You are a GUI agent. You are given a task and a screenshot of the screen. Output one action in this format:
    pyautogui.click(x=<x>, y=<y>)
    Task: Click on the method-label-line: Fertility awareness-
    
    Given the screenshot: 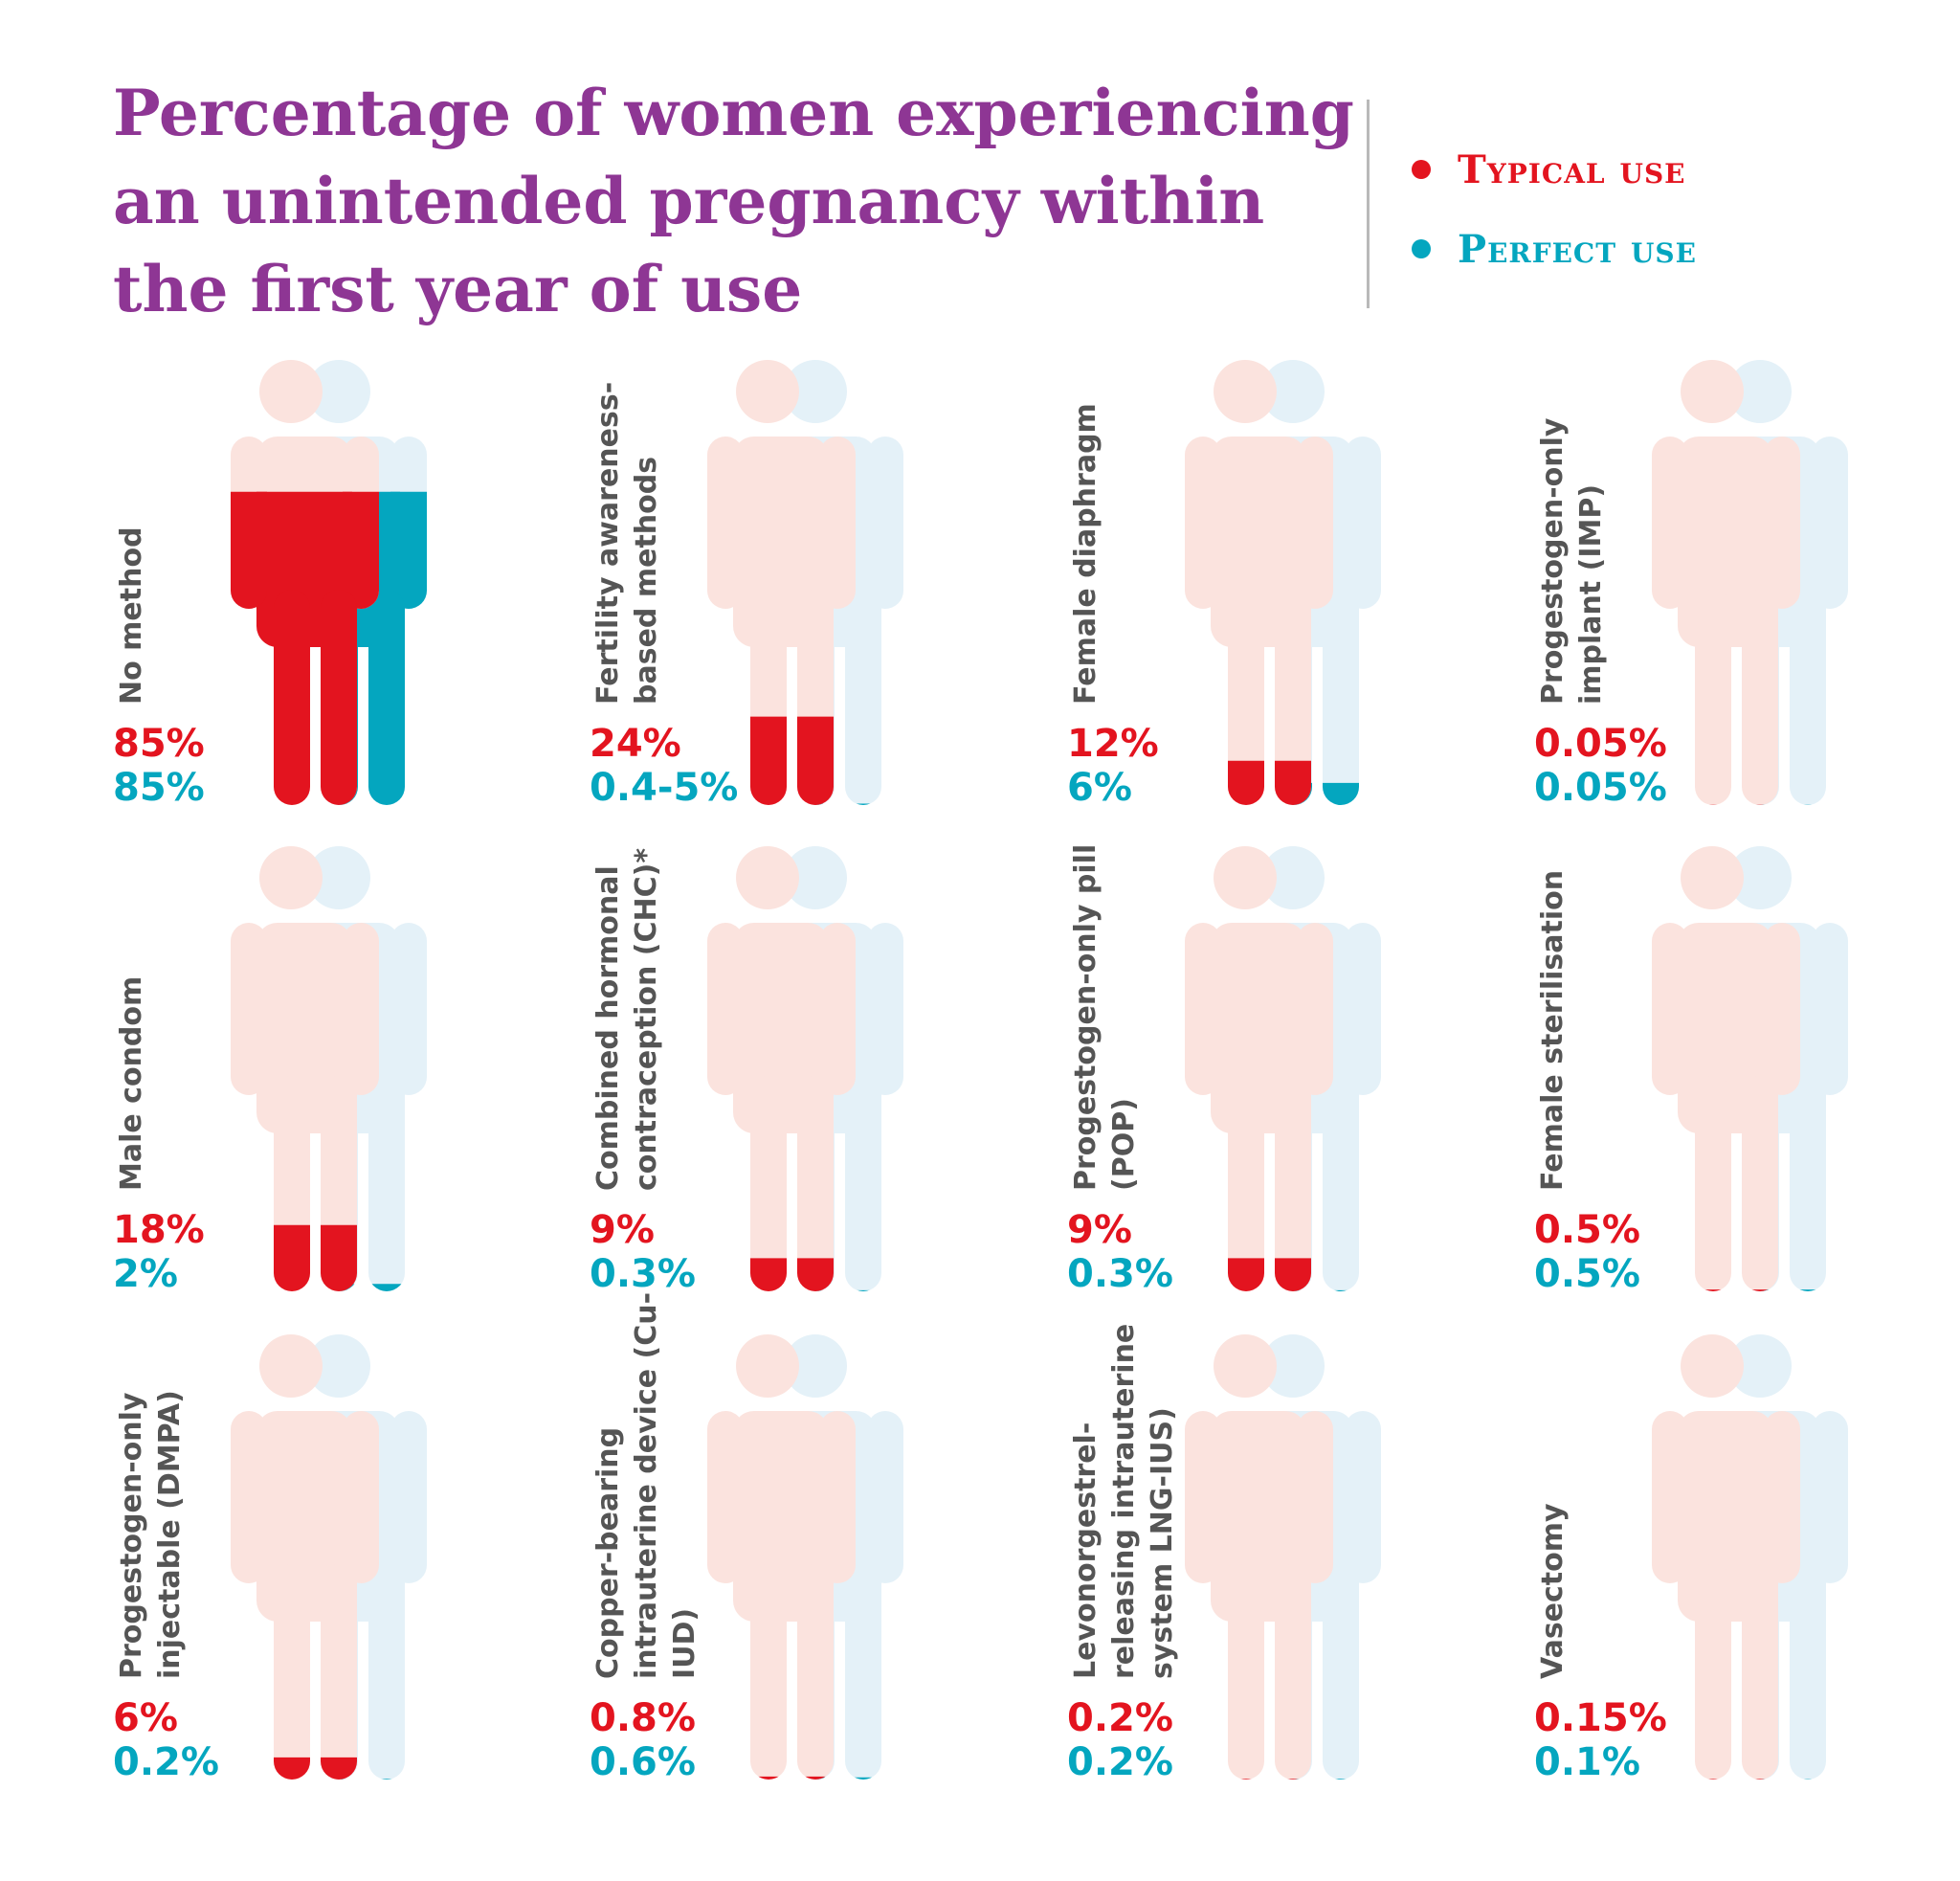 What is the action you would take?
    pyautogui.click(x=608, y=543)
    